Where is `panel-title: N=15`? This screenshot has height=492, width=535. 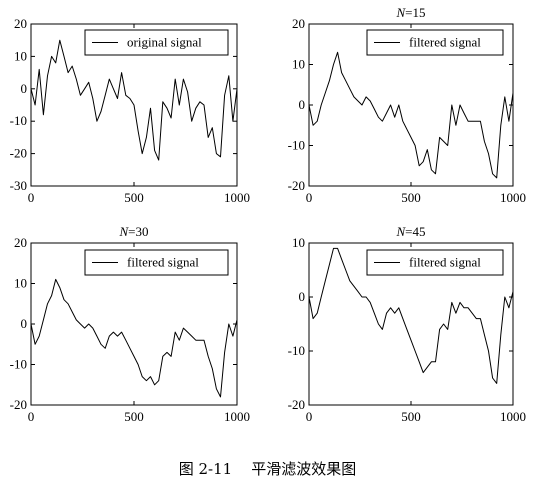
panel-title: N=15 is located at coordinates (410, 12).